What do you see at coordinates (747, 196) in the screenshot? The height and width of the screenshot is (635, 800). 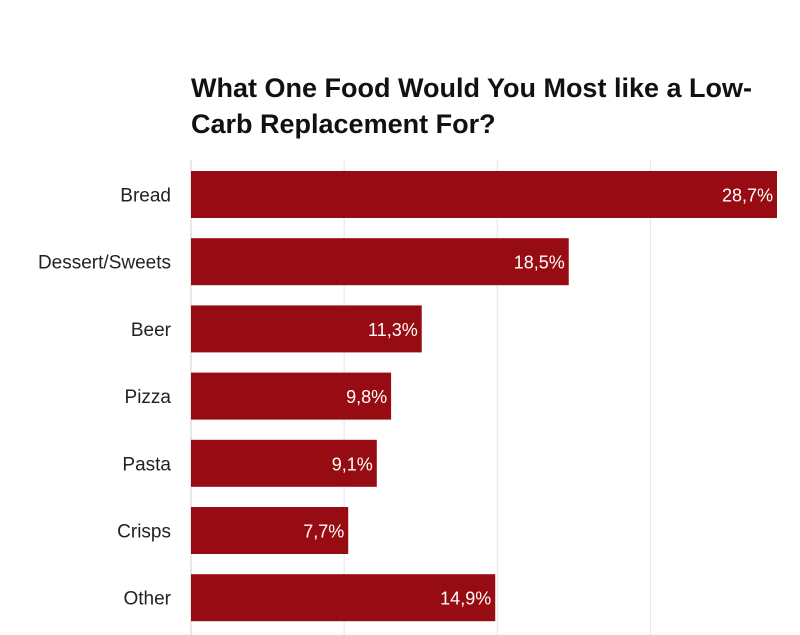 I see `data-label: 28,7%` at bounding box center [747, 196].